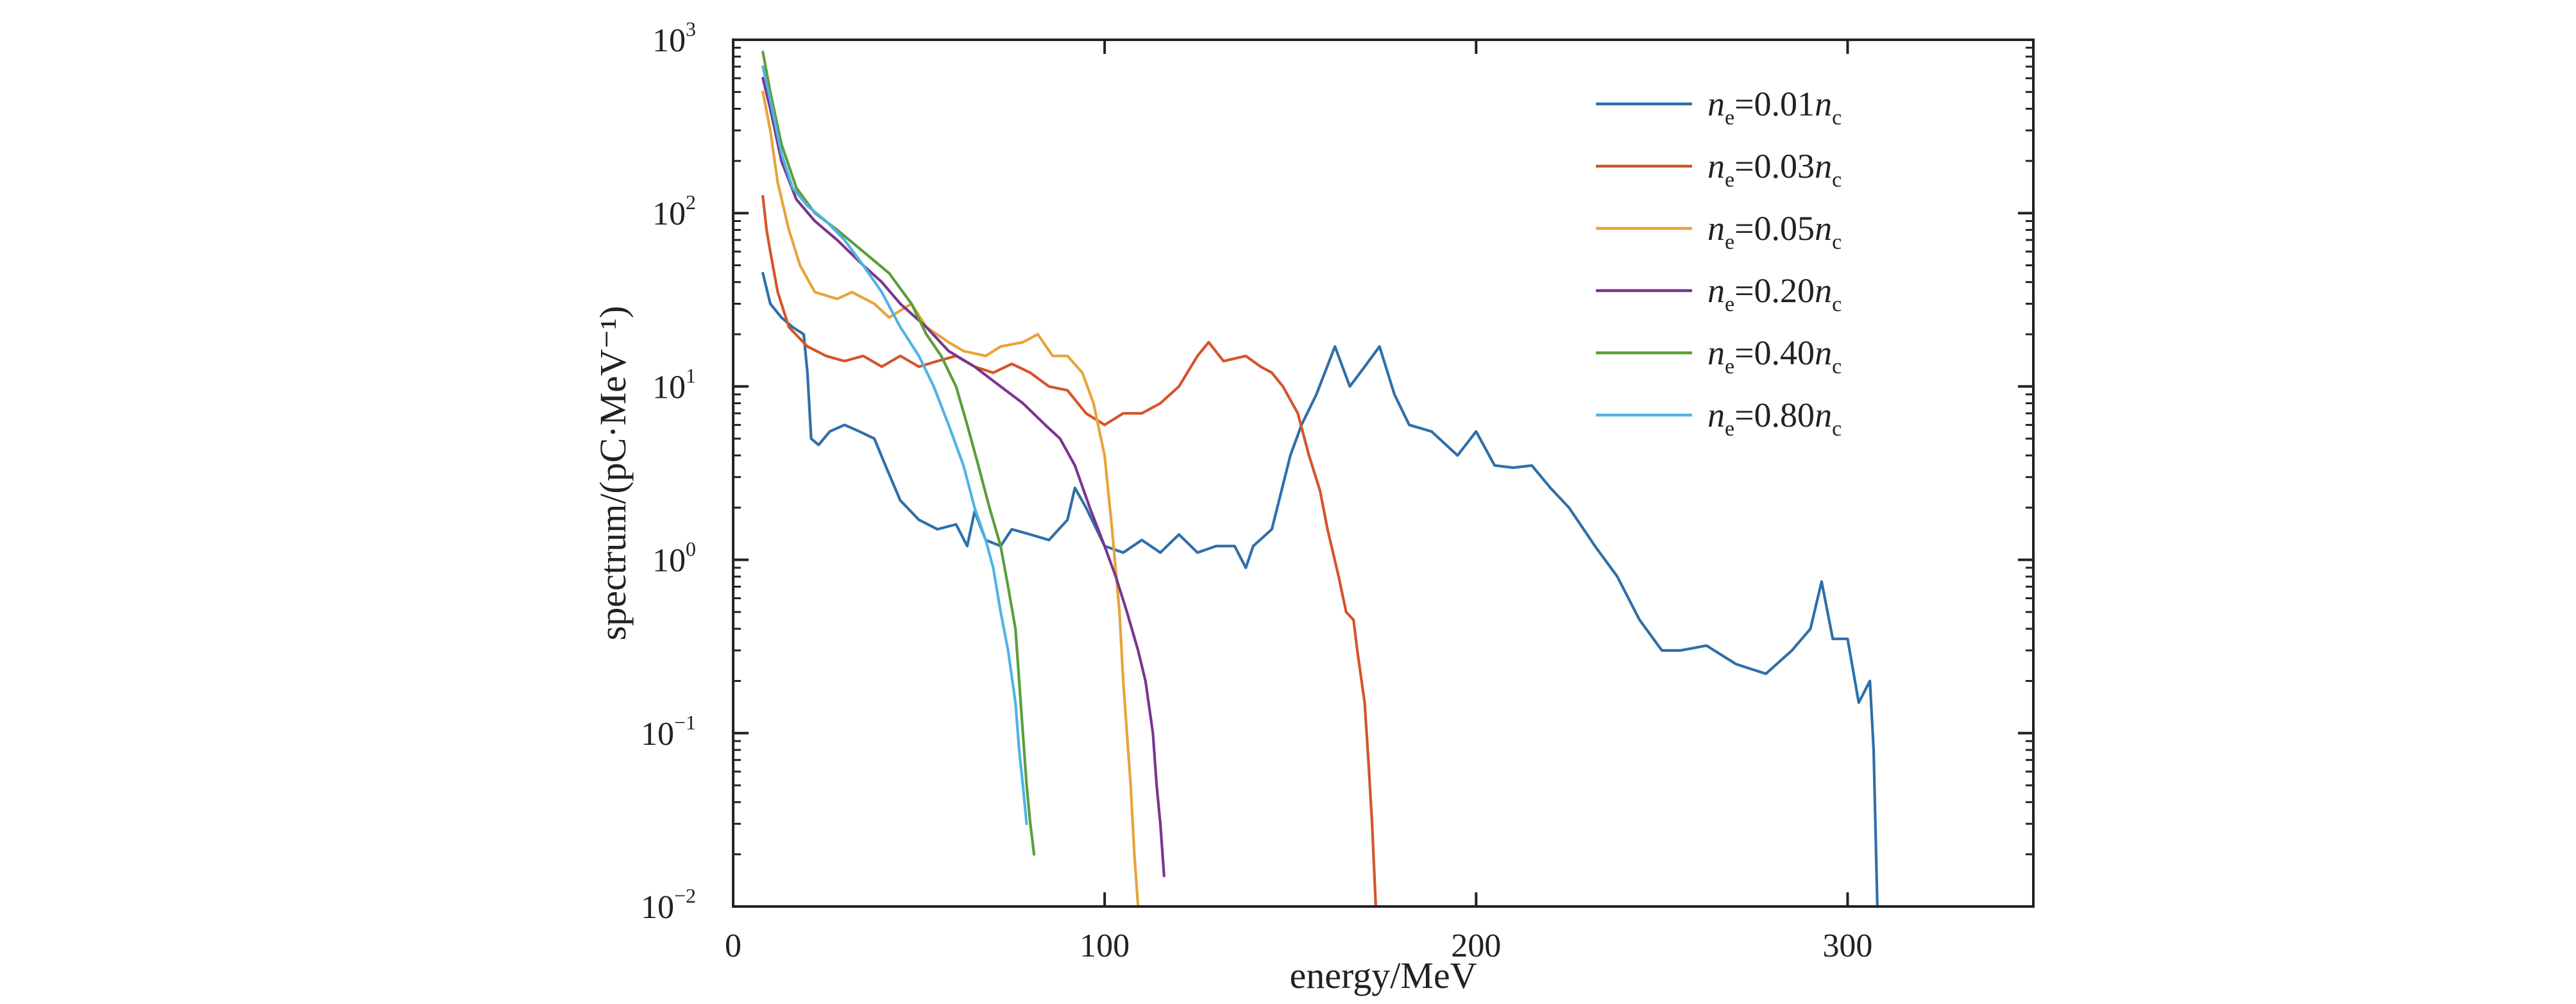  I want to click on legend-label-part: =0.20, so click(1774, 290).